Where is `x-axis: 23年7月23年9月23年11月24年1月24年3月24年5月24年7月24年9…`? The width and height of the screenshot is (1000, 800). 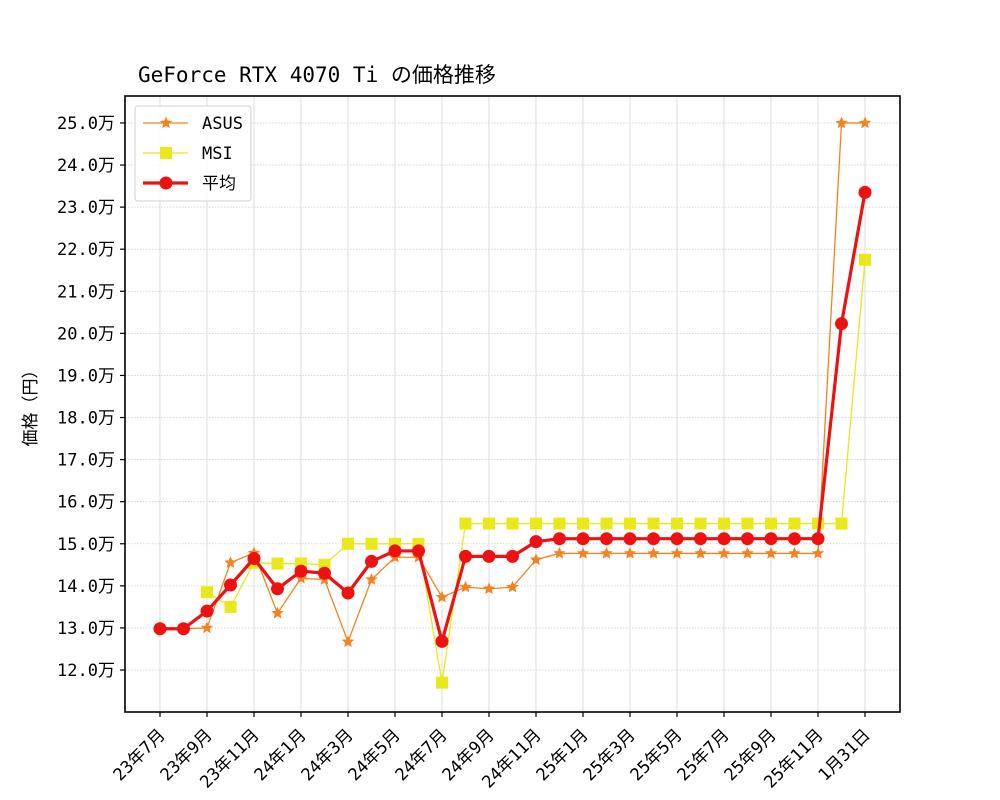 x-axis: 23年7月23年9月23年11月24年1月24年3月24年5月24年7月24年9… is located at coordinates (492, 752).